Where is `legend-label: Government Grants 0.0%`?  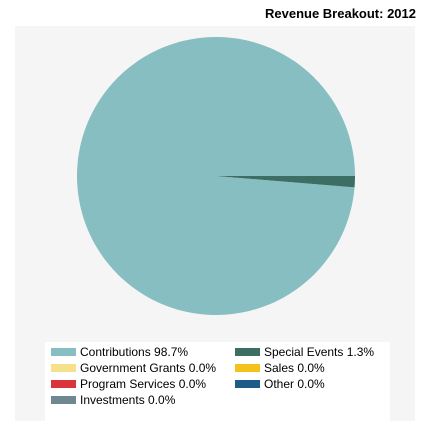
legend-label: Government Grants 0.0% is located at coordinates (148, 368).